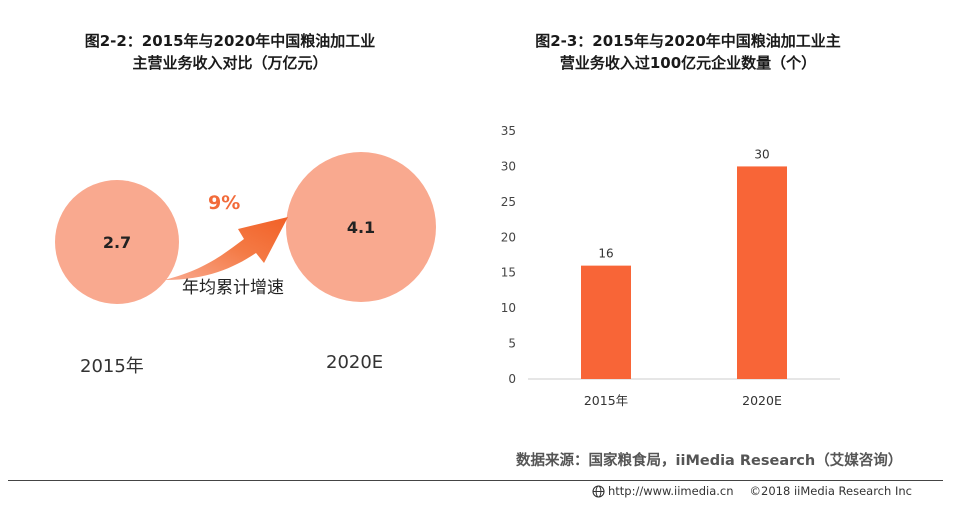 The image size is (953, 507). I want to click on y-tick-label: 20, so click(508, 237).